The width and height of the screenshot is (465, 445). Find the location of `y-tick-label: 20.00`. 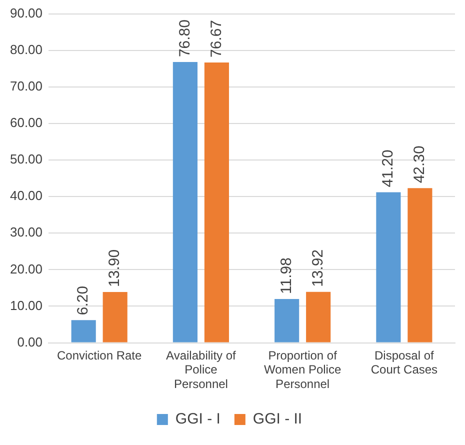

y-tick-label: 20.00 is located at coordinates (26, 268).